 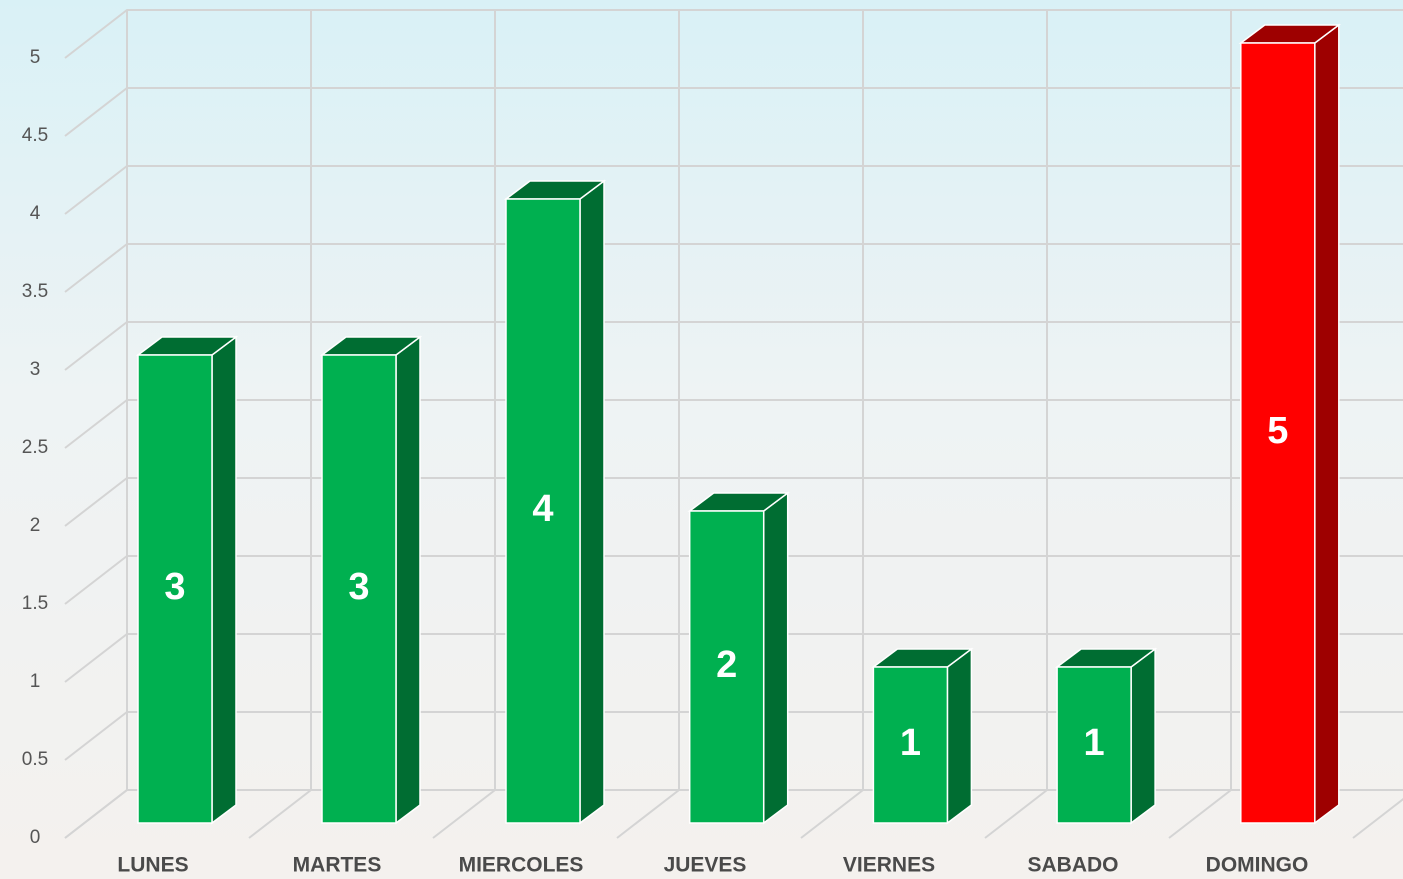 What do you see at coordinates (521, 865) in the screenshot?
I see `x-tick-label: MIERCOLES` at bounding box center [521, 865].